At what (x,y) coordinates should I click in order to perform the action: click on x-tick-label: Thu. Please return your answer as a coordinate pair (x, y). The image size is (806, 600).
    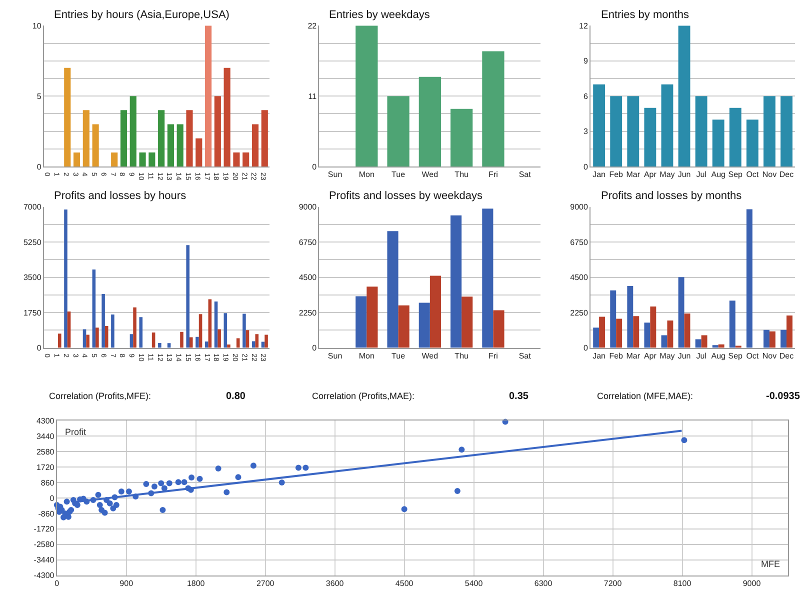
    Looking at the image, I should click on (461, 175).